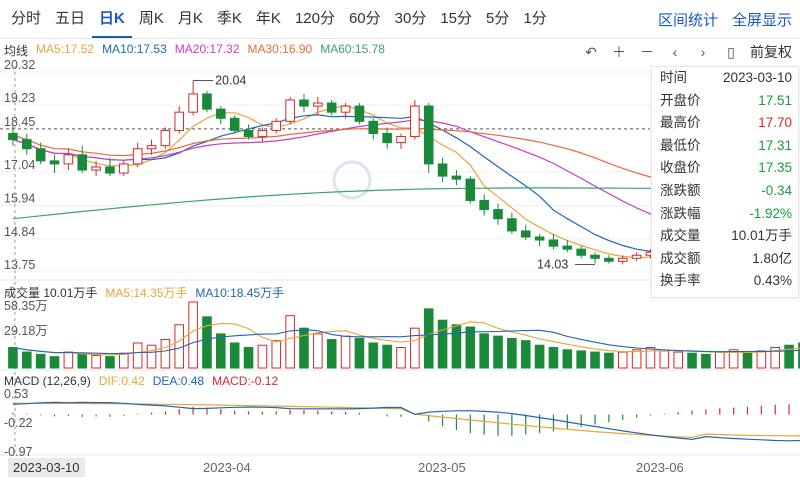  Describe the element at coordinates (19, 232) in the screenshot. I see `price-tick-label: 14.84` at that location.